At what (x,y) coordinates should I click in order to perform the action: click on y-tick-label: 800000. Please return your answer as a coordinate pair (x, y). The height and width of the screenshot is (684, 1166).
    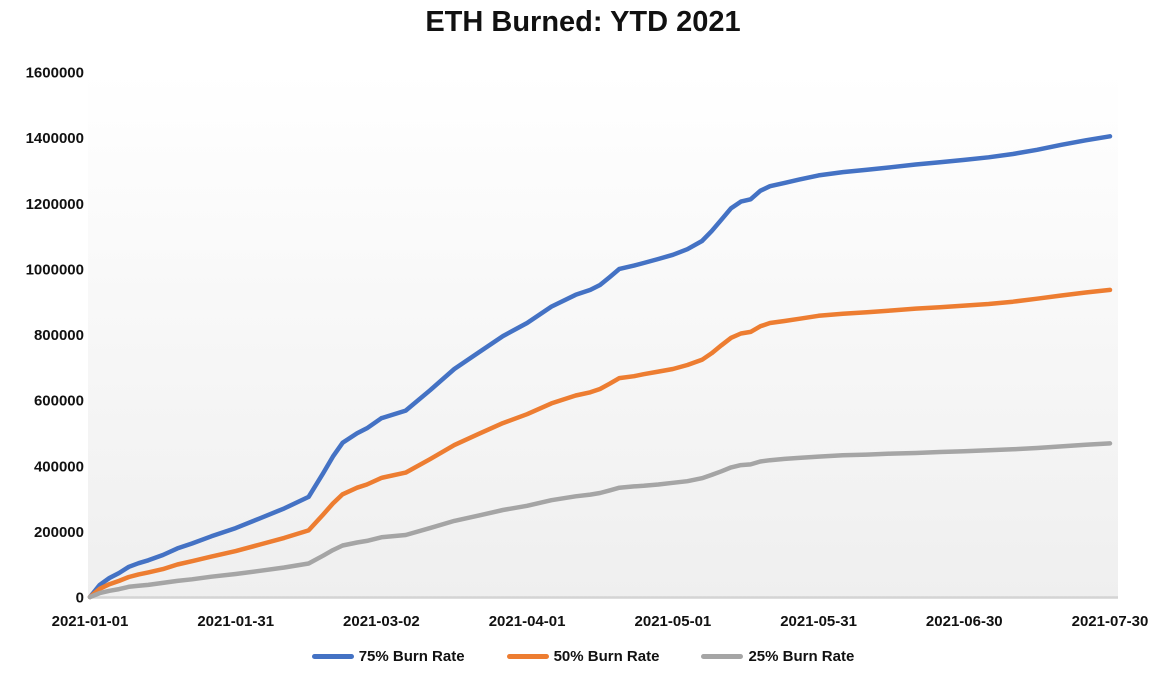
    Looking at the image, I should click on (59, 335).